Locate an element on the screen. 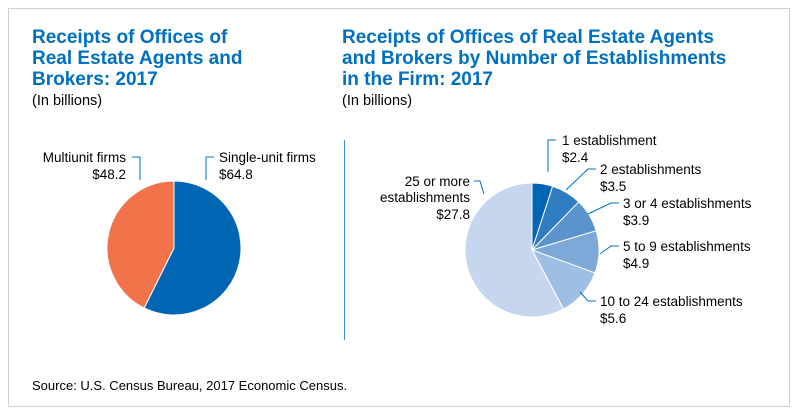 This screenshot has width=800, height=417. slice-label-1-est: 1 establishment is located at coordinates (609, 140).